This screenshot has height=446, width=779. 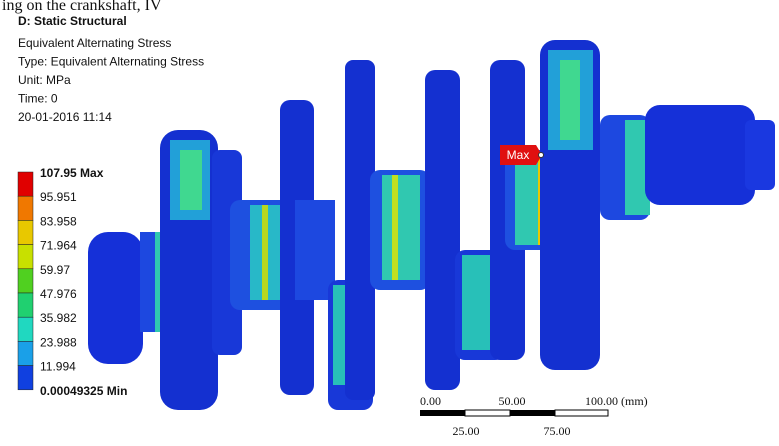 I want to click on scale-label: 75.00, so click(x=557, y=431).